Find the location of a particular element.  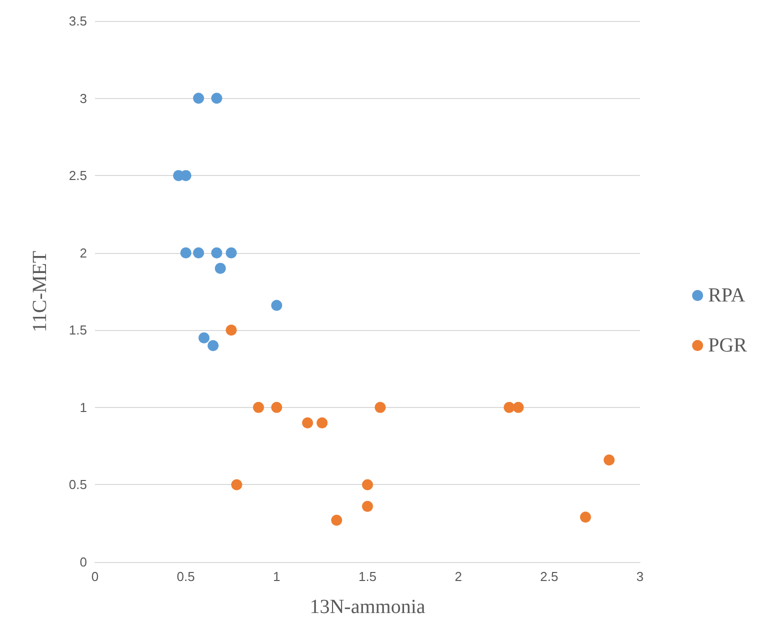

y-axis-title: 11C-MET is located at coordinates (40, 291).